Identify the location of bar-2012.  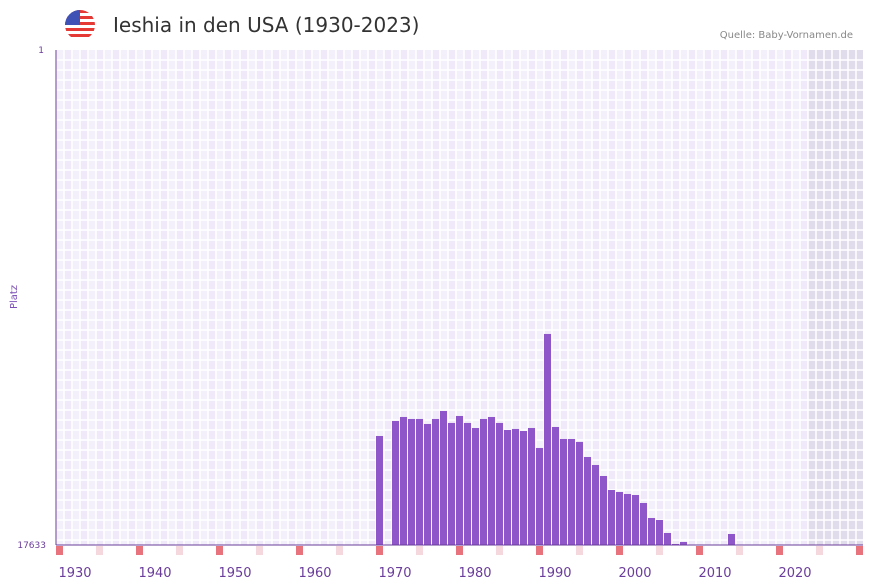
(731, 539).